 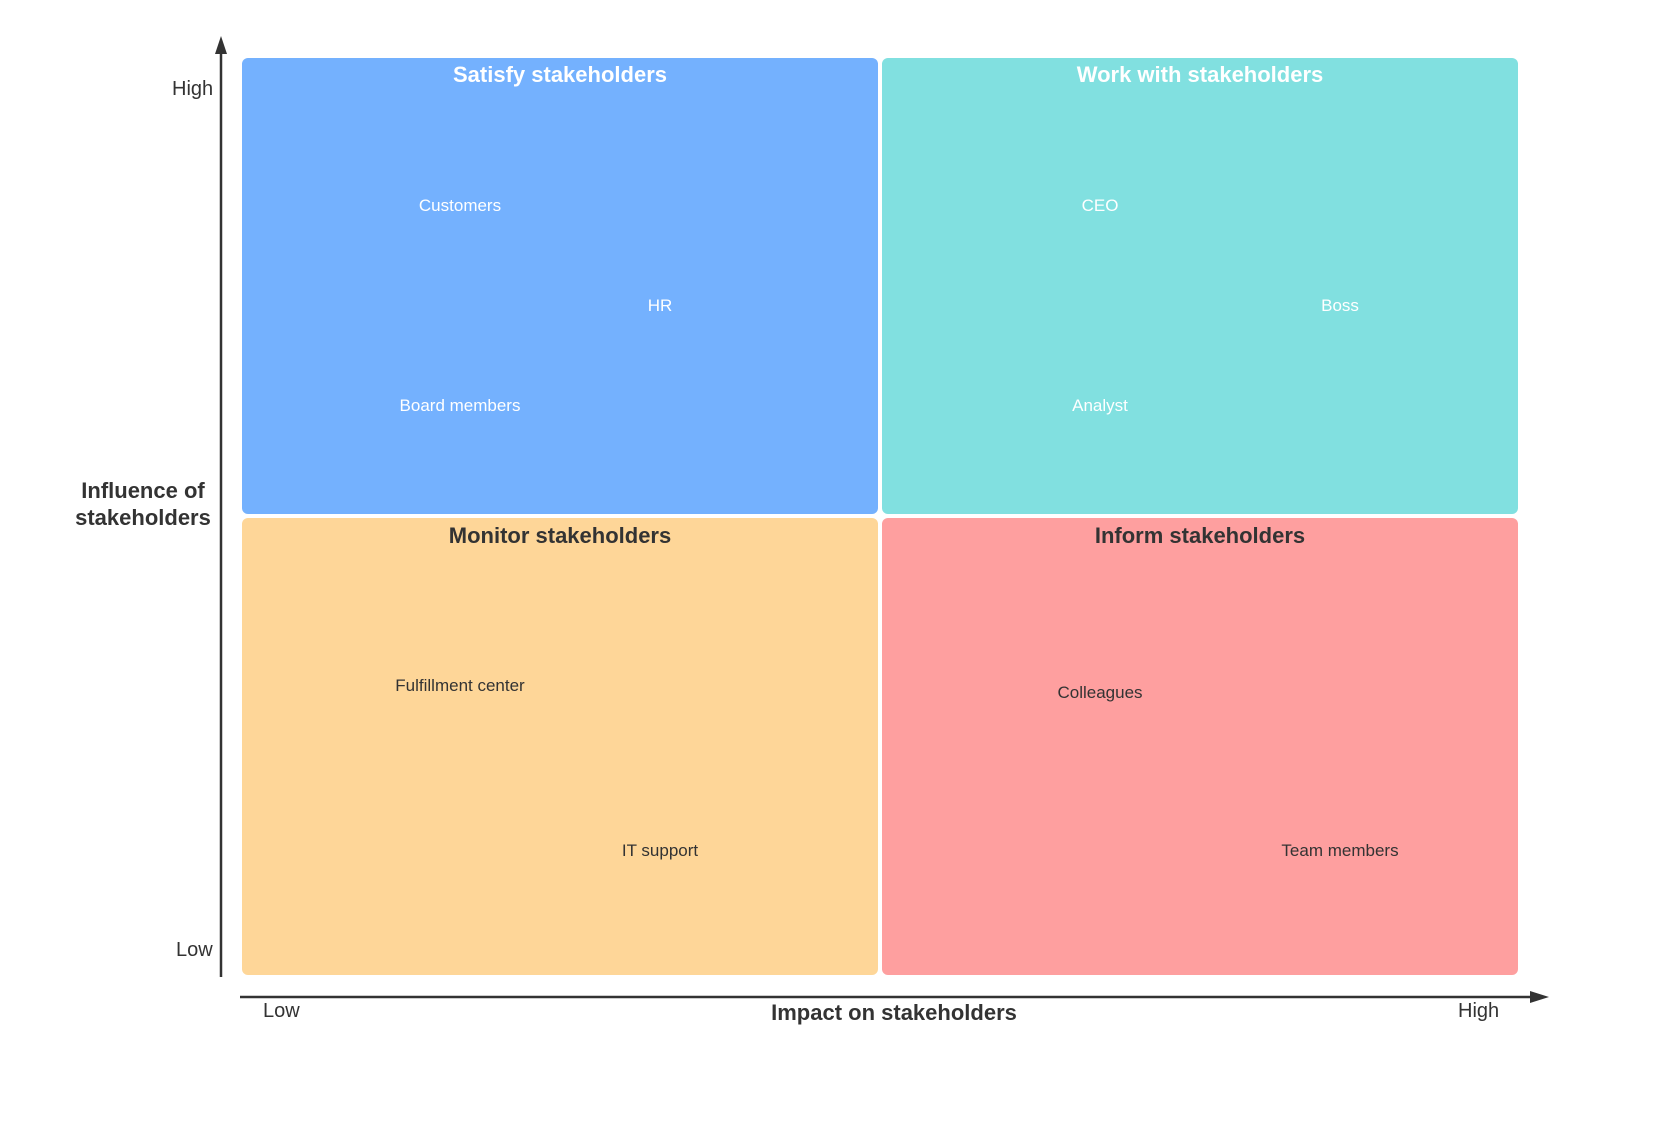 What do you see at coordinates (143, 504) in the screenshot?
I see `y-axis-title: Influence of stakeholders` at bounding box center [143, 504].